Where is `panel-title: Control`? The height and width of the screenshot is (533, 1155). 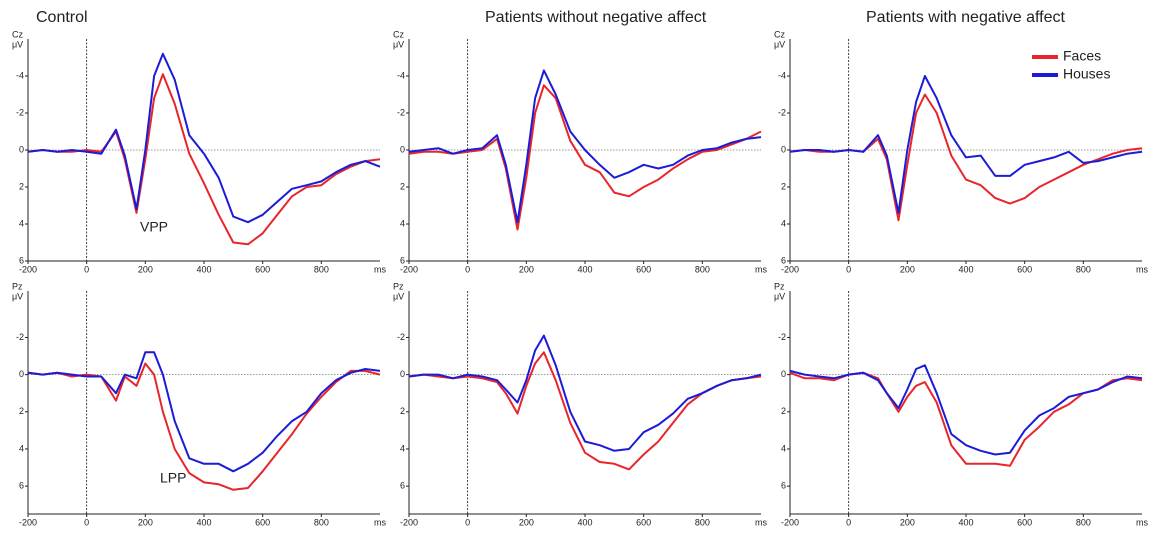
panel-title: Control is located at coordinates (62, 17).